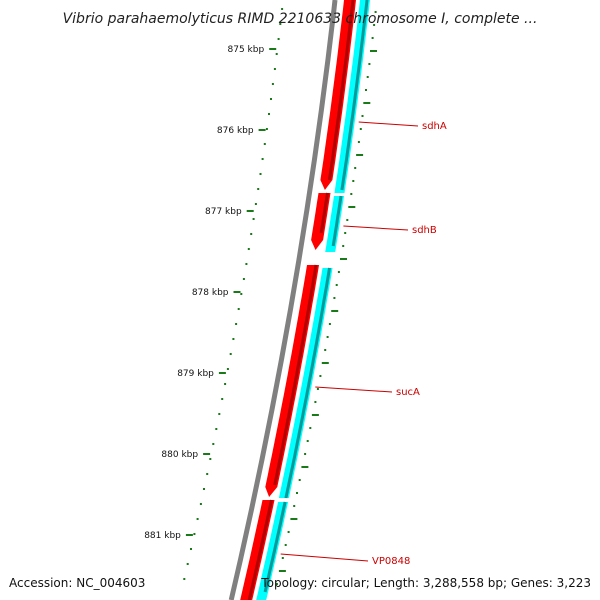  Describe the element at coordinates (391, 561) in the screenshot. I see `gene-label: VP0848` at that location.